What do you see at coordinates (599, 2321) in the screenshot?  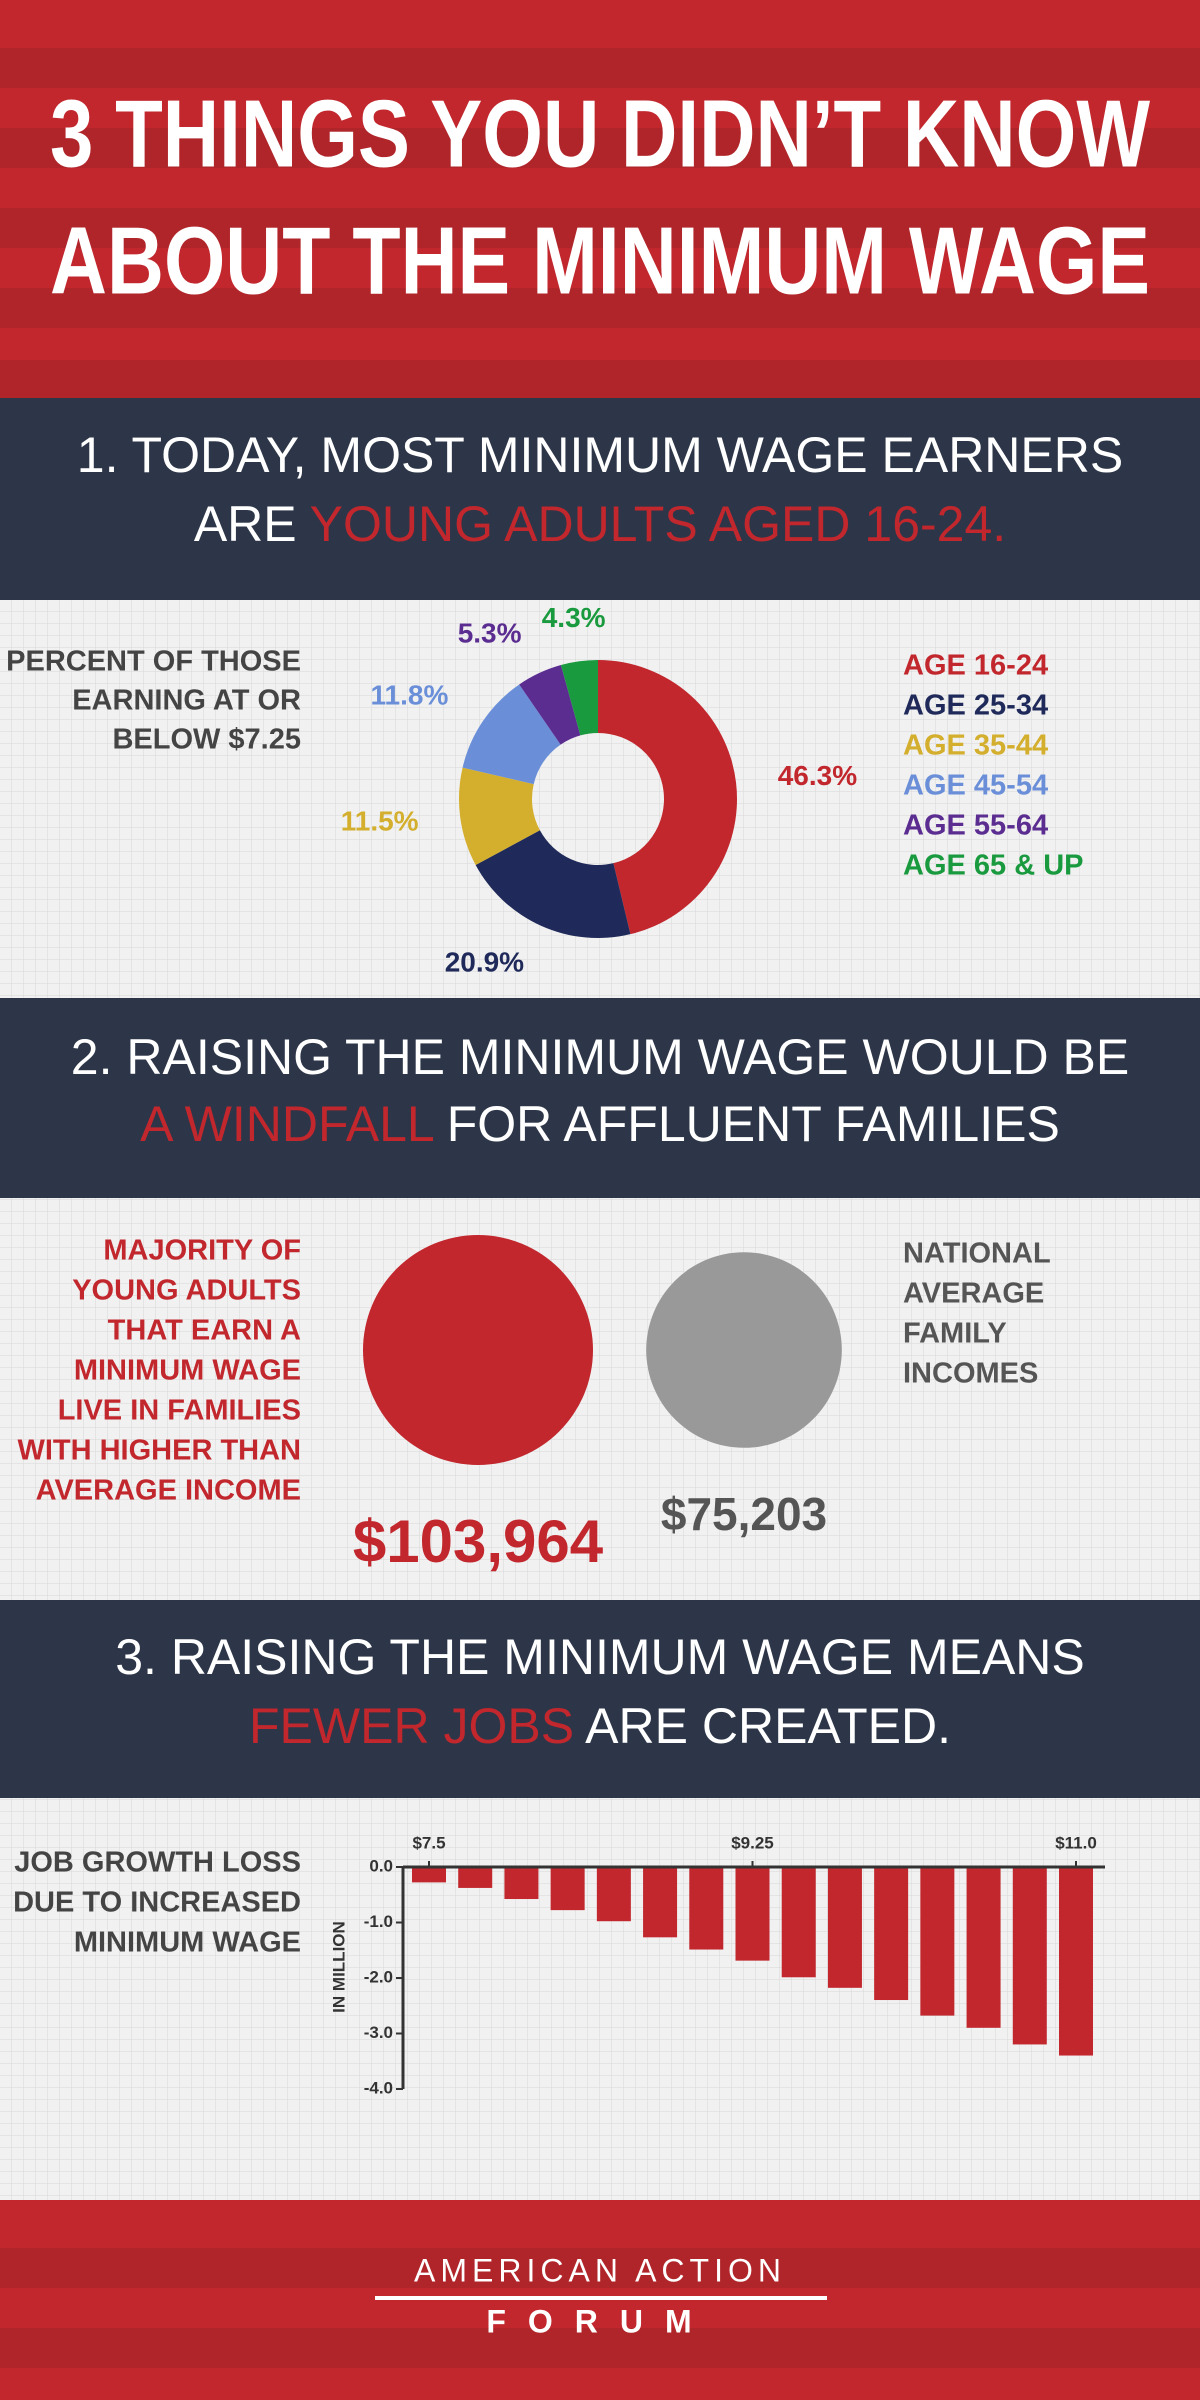 I see `footer-line: FORUM` at bounding box center [599, 2321].